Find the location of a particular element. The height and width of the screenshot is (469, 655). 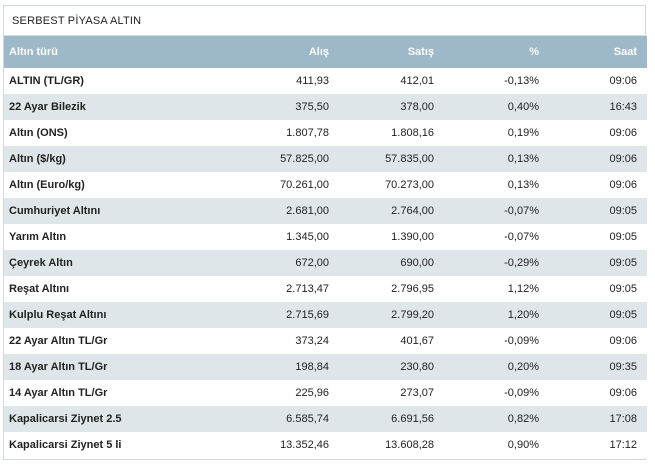

cell-buy: 375,50 is located at coordinates (312, 107).